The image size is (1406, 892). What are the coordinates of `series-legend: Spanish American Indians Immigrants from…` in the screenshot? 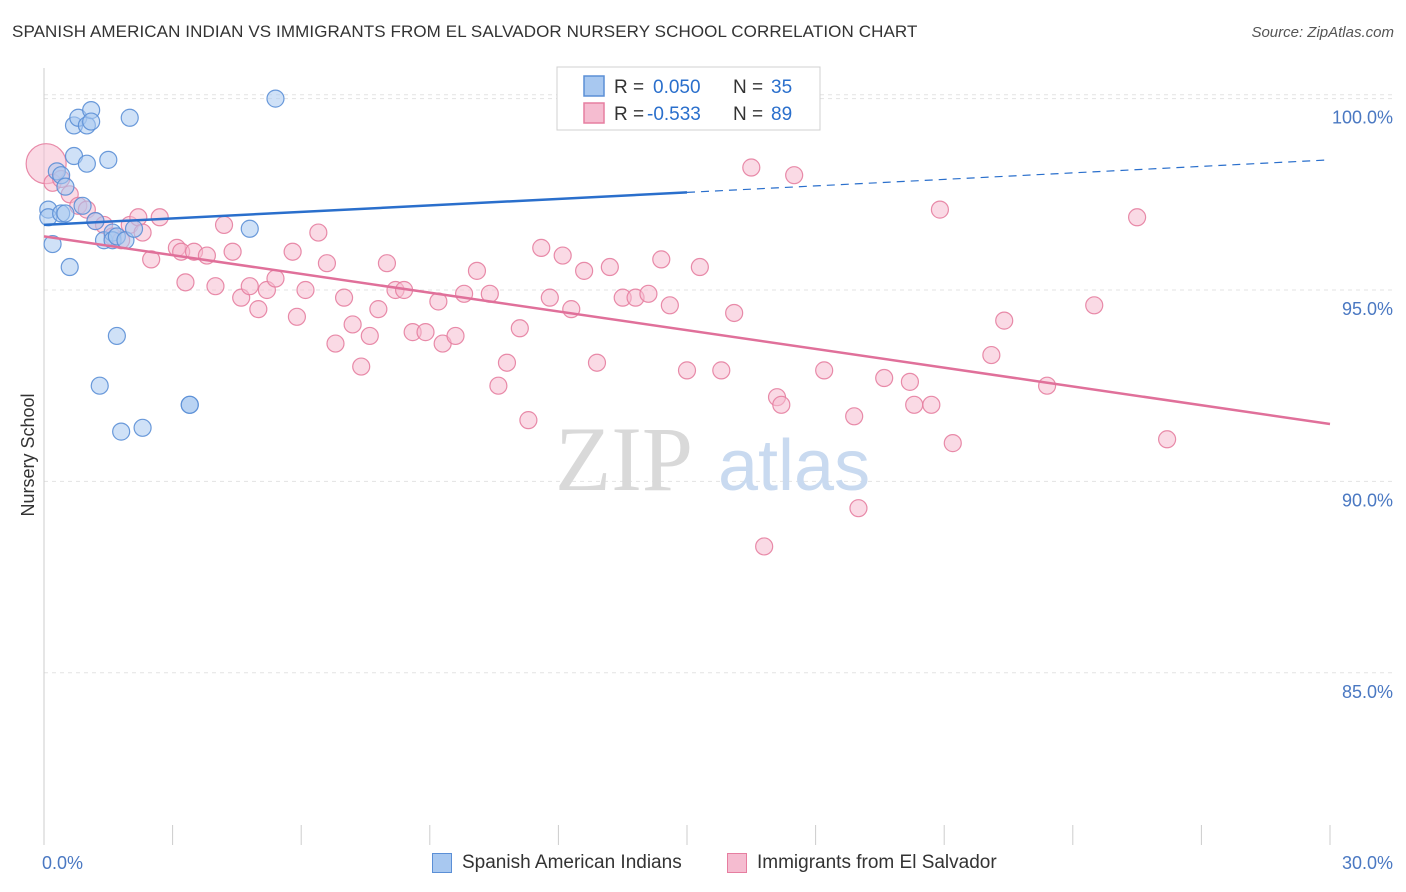 It's located at (703, 865).